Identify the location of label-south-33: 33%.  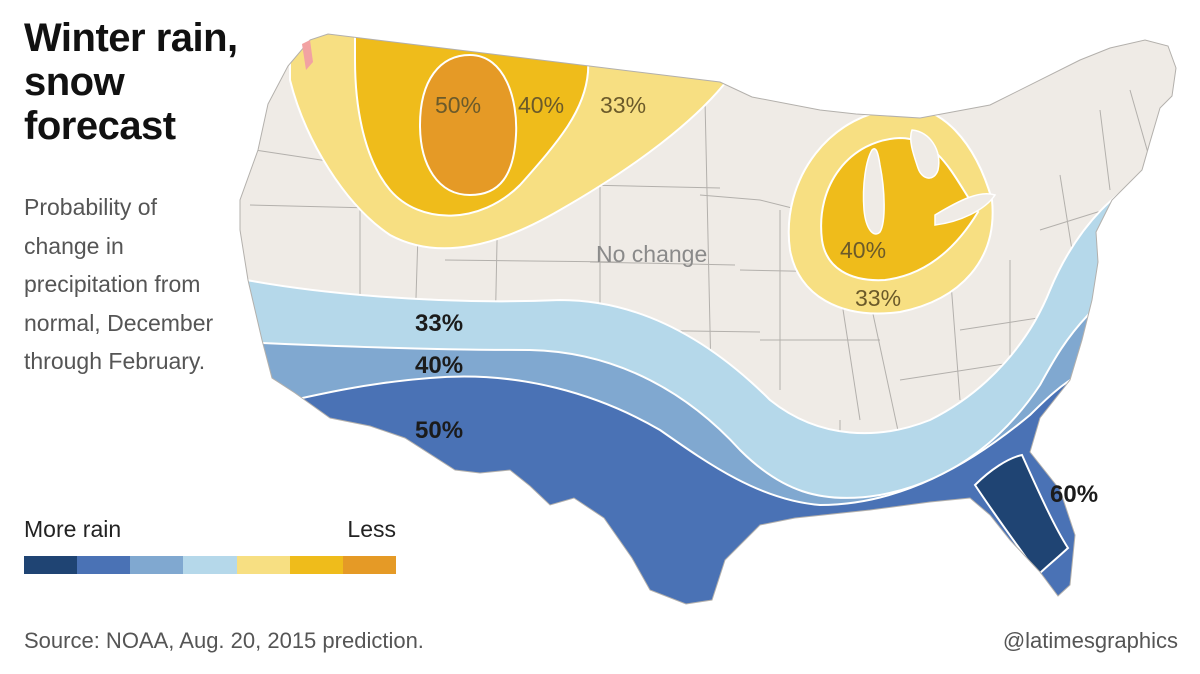
(439, 323).